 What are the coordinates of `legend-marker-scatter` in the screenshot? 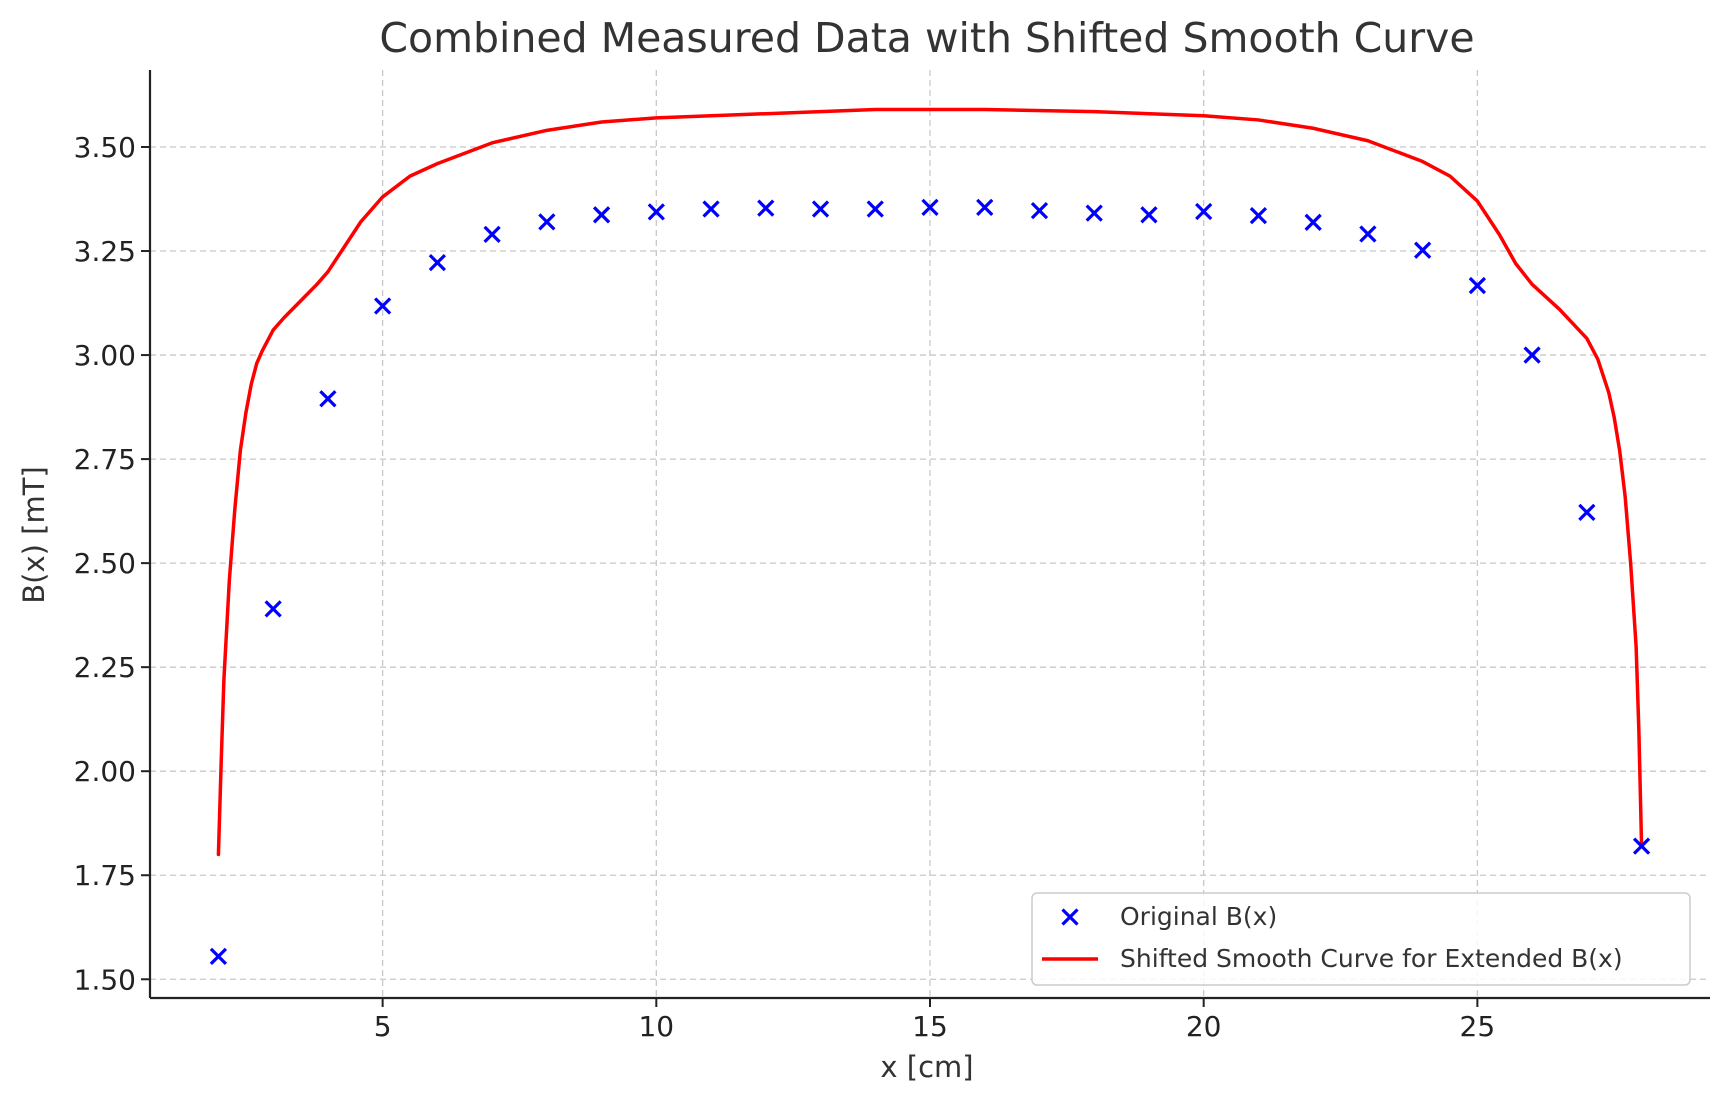 It's located at (1070, 917).